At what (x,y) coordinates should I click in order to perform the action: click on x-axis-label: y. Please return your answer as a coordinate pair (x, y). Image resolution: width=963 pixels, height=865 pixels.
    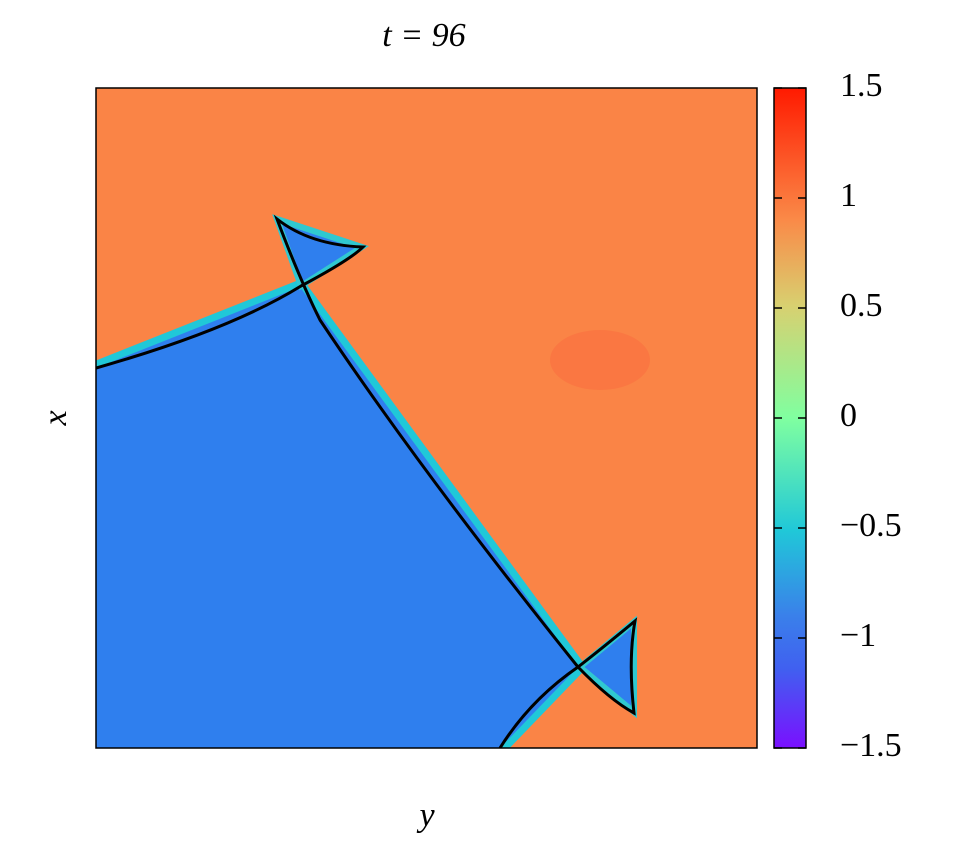
    Looking at the image, I should click on (425, 815).